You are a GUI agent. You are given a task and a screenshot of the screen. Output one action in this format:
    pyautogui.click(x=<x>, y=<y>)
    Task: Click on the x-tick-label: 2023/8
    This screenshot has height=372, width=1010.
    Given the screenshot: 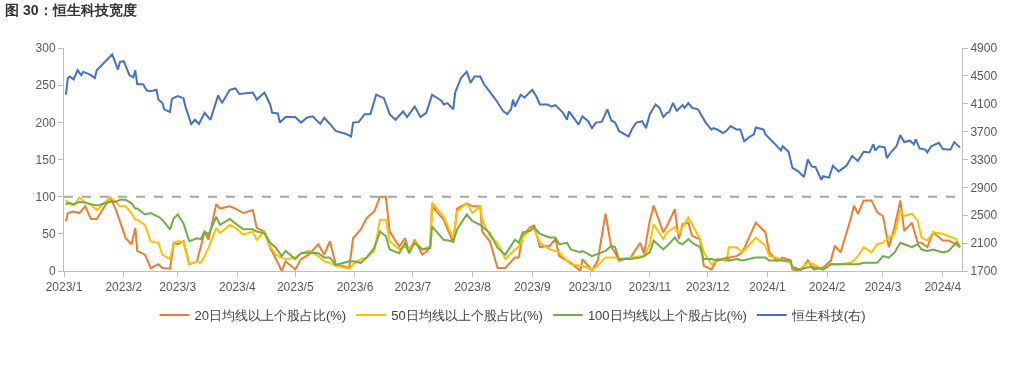 What is the action you would take?
    pyautogui.click(x=473, y=287)
    